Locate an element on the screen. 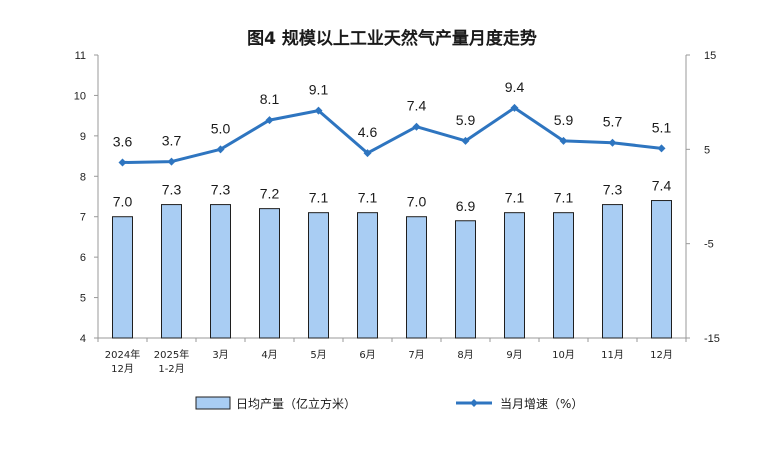 Image resolution: width=757 pixels, height=469 pixels. line-data-label: 3.6 is located at coordinates (123, 142).